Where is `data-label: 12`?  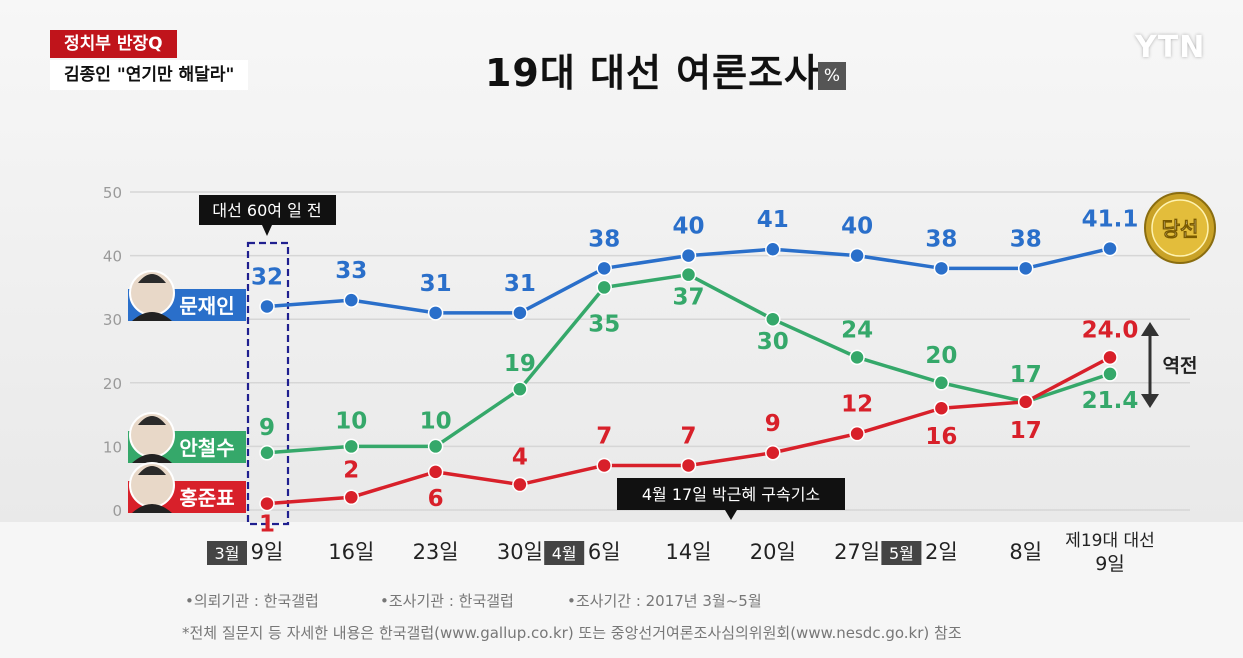 data-label: 12 is located at coordinates (857, 405).